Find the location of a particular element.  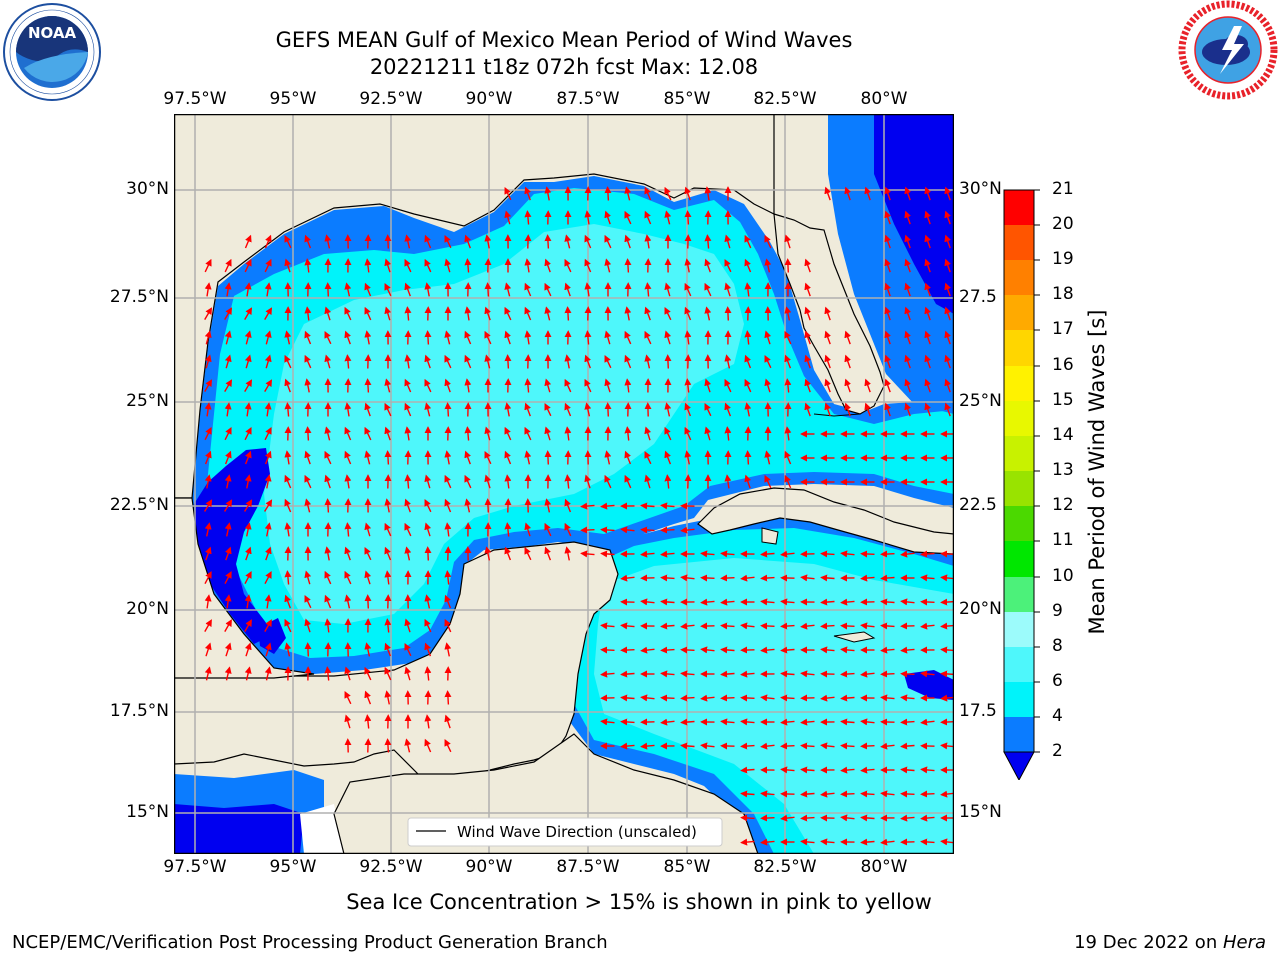

colorbar-tick-label: 15 is located at coordinates (1063, 400).